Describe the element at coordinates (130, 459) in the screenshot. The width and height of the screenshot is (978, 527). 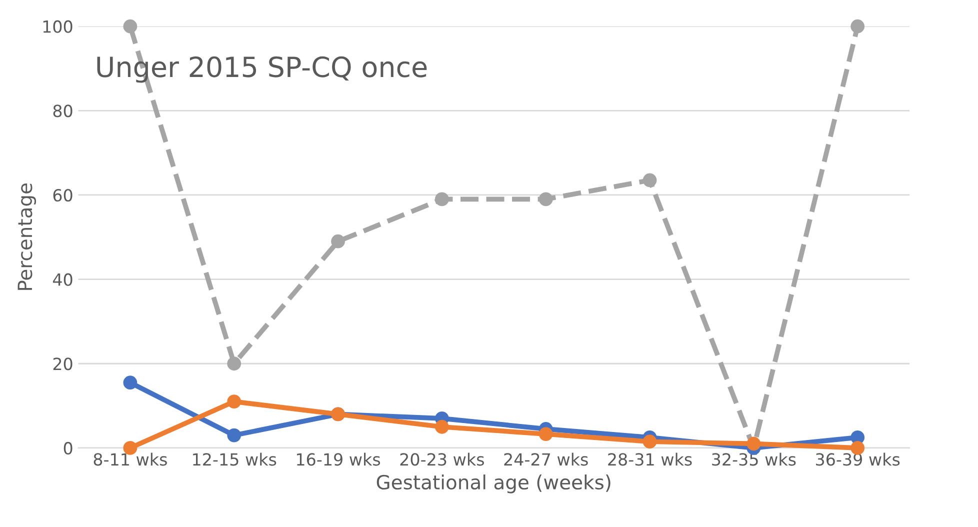
I see `x-tick-label: 8-11 wks` at that location.